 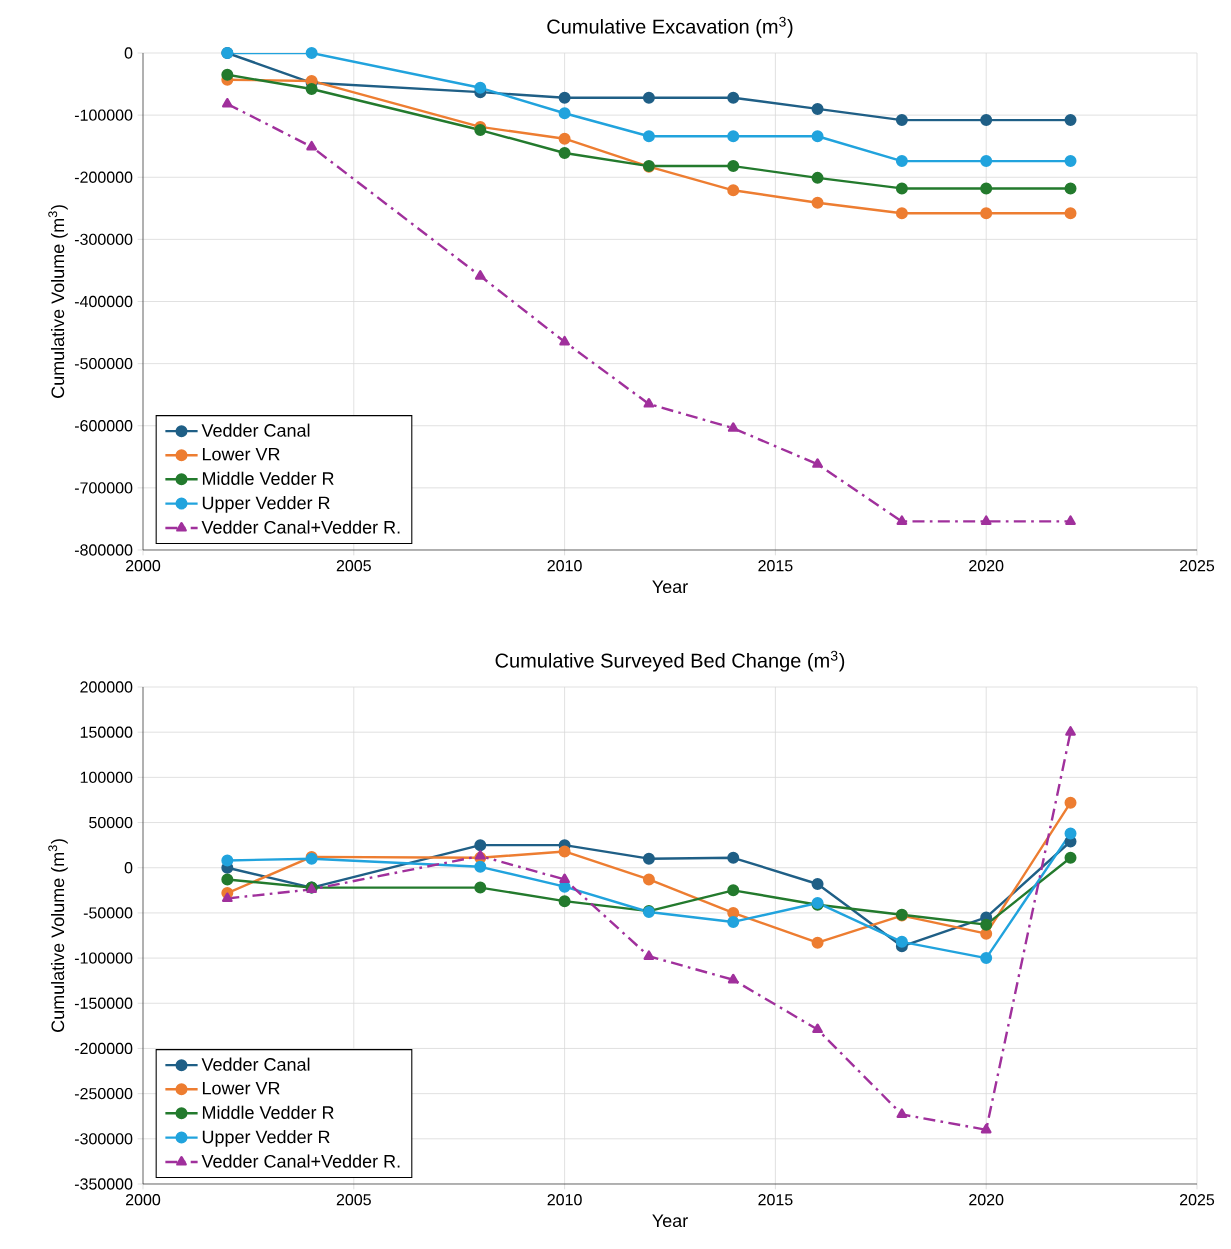 I want to click on y-tick-label: -150000, so click(x=103, y=1003).